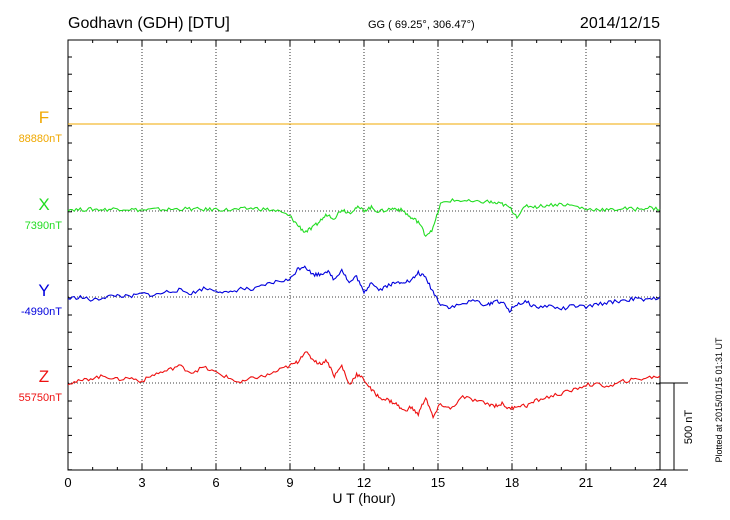  Describe the element at coordinates (41, 398) in the screenshot. I see `series-baseline-label-z: 55750nT` at that location.